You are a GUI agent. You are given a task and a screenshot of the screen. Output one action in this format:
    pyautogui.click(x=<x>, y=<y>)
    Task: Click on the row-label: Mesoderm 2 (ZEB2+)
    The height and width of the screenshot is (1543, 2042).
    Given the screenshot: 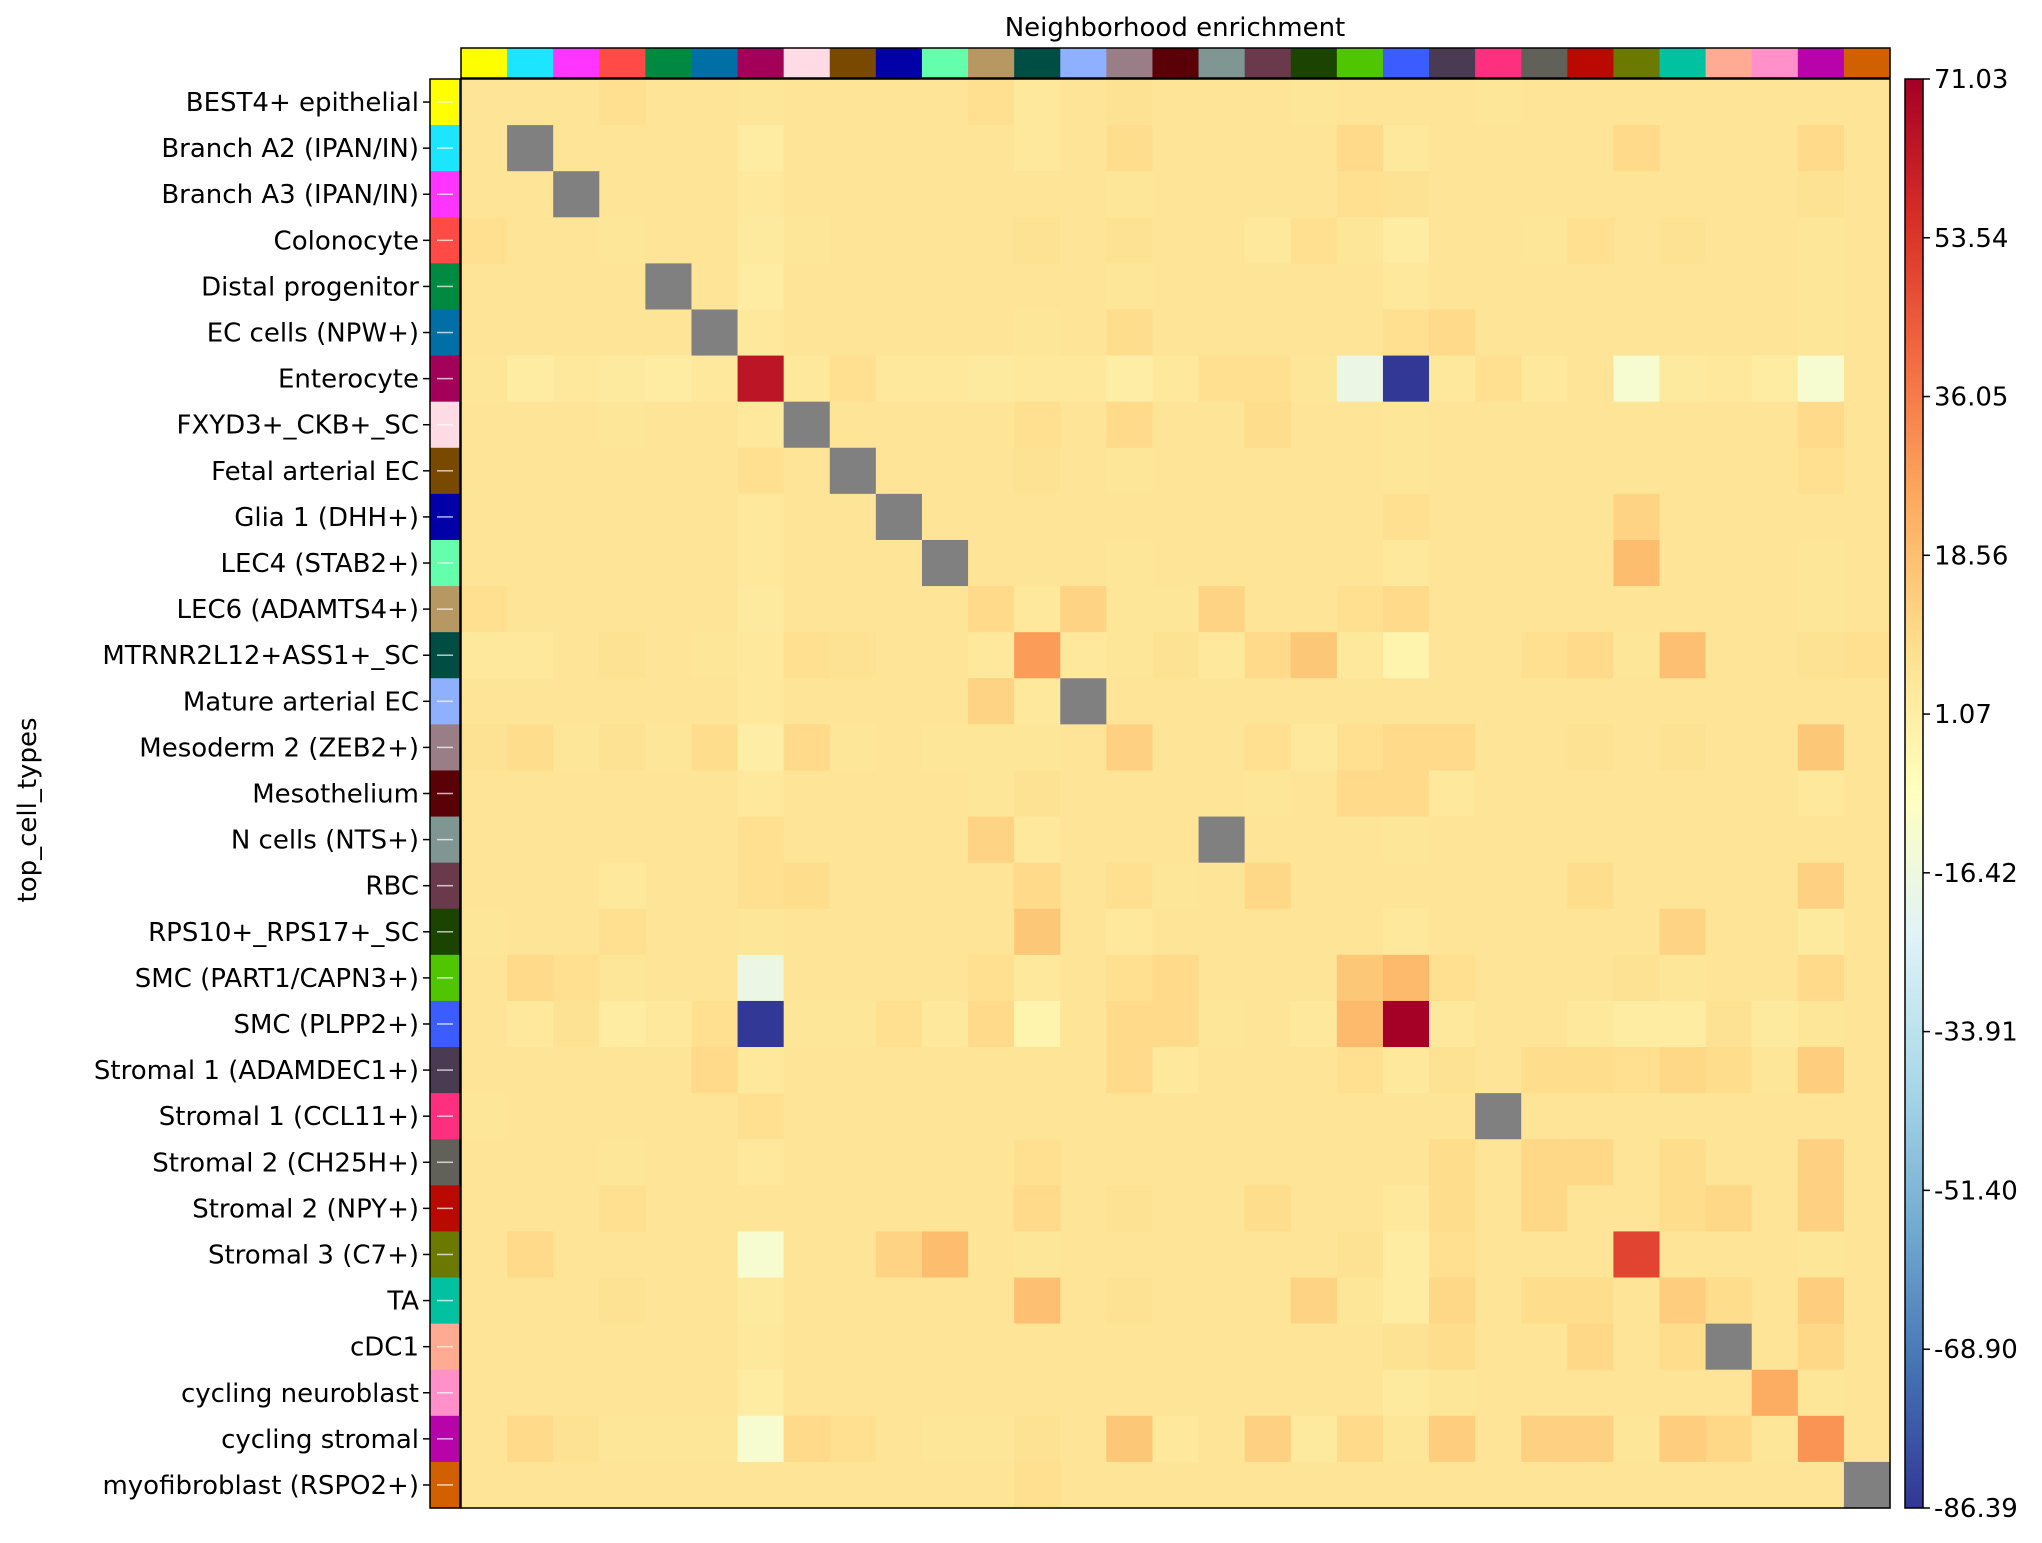 What is the action you would take?
    pyautogui.click(x=279, y=748)
    